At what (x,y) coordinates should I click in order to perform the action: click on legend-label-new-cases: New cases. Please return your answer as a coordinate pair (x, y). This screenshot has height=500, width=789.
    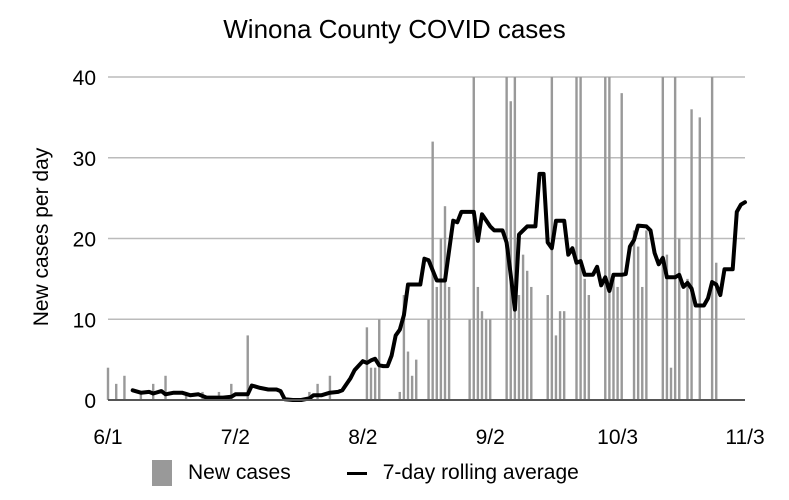
    Looking at the image, I should click on (239, 472).